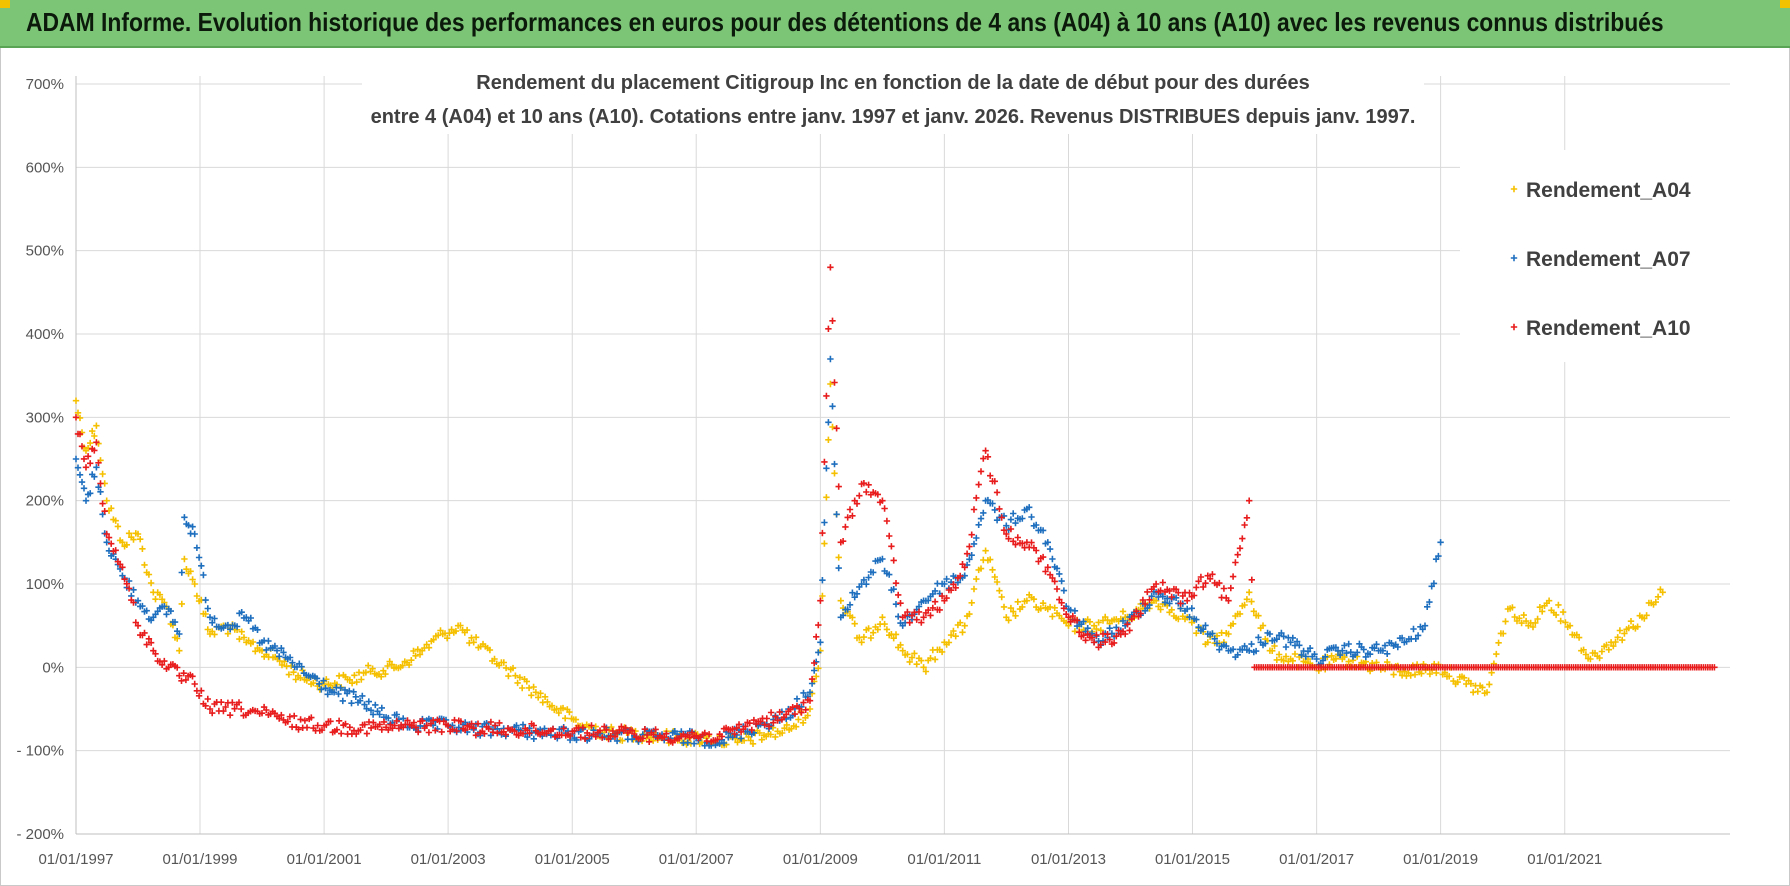 Image resolution: width=1790 pixels, height=886 pixels. What do you see at coordinates (45, 167) in the screenshot?
I see `y-tick-label: 600%` at bounding box center [45, 167].